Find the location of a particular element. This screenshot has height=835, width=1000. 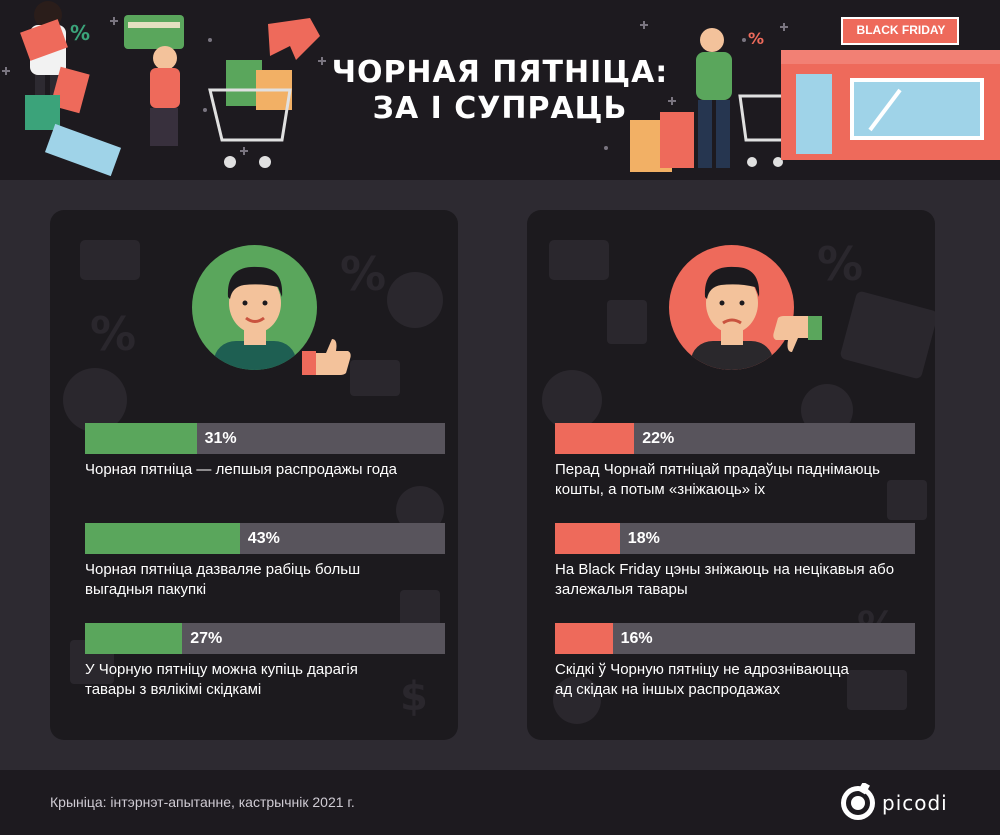

con-stat-2-bar: 18% is located at coordinates (735, 538).